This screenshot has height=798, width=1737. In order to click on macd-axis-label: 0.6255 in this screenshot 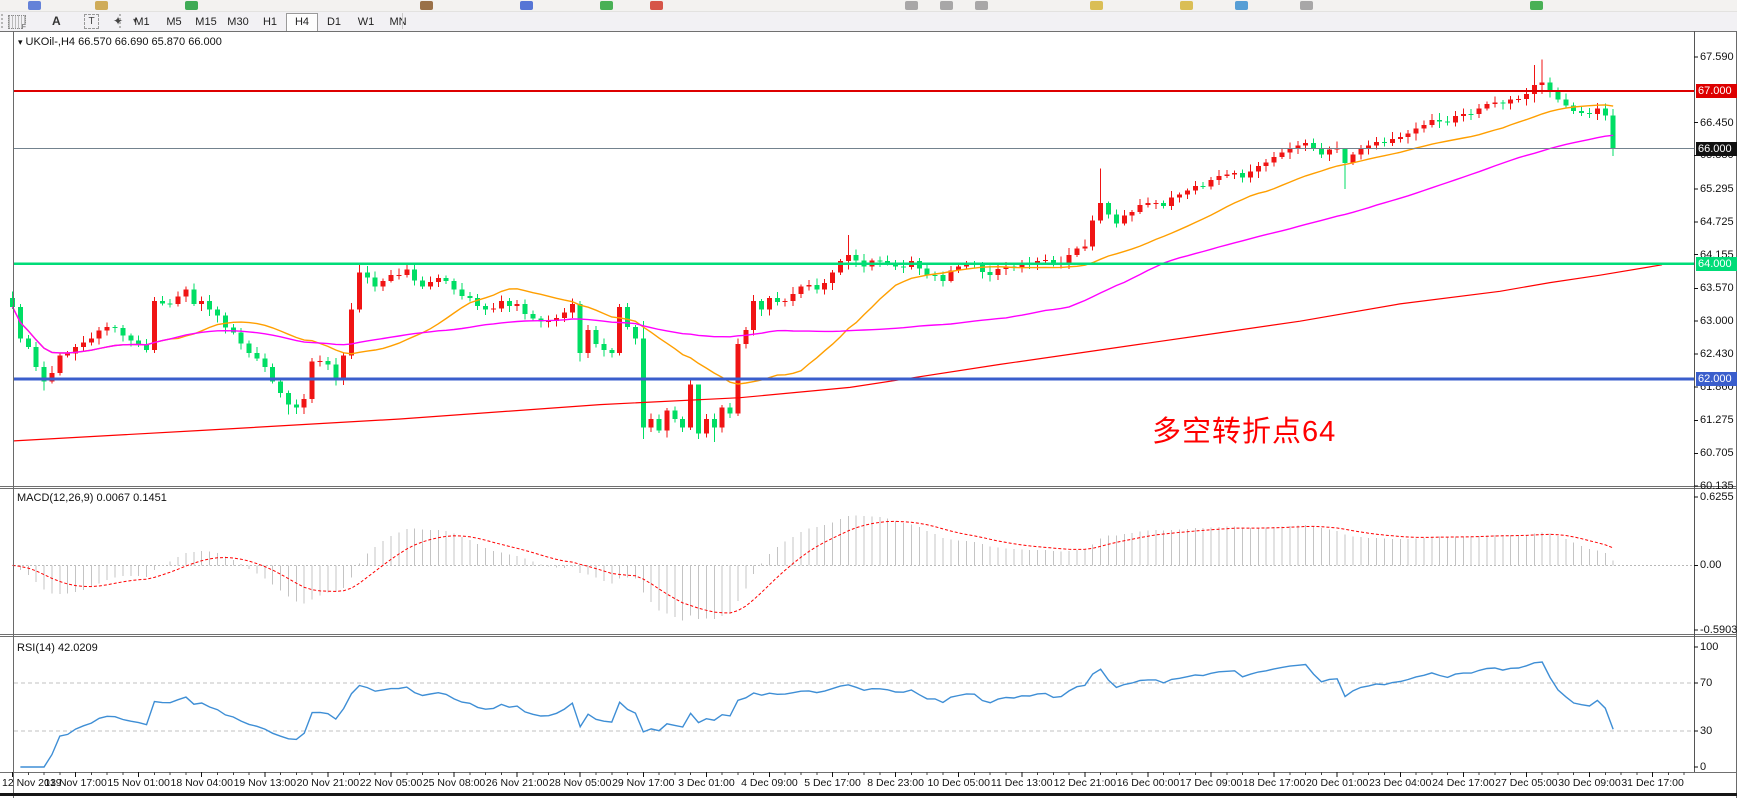, I will do `click(1717, 496)`.